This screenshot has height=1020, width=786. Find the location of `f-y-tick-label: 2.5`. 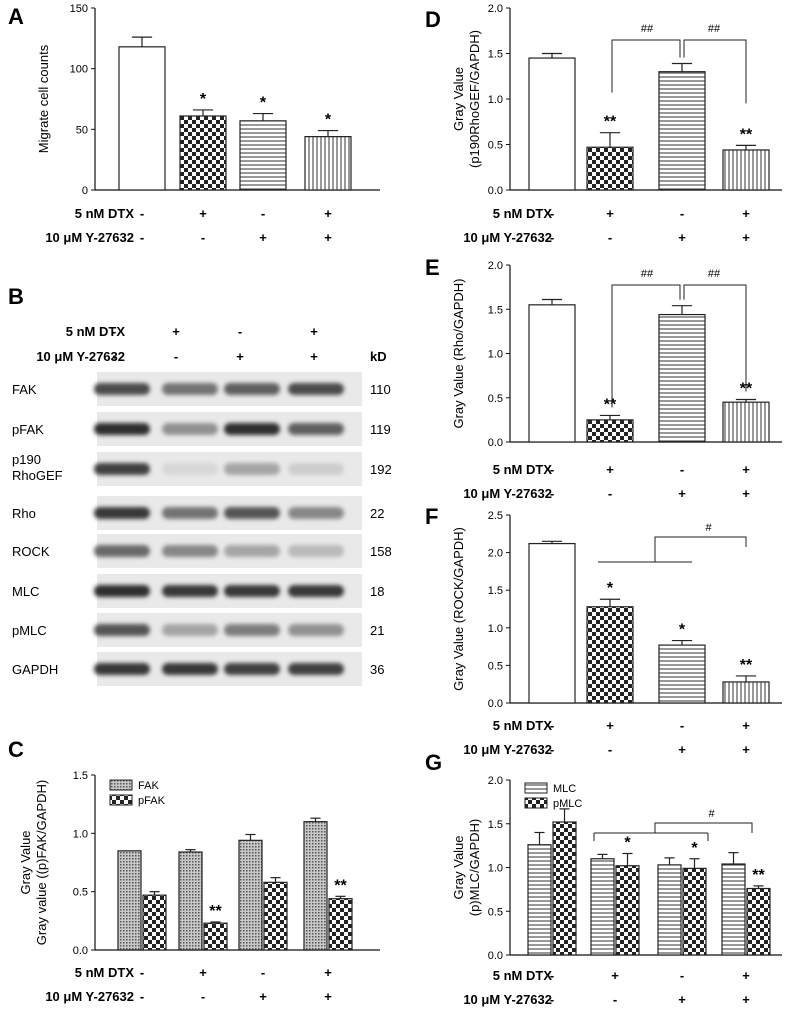

f-y-tick-label: 2.5 is located at coordinates (495, 516).